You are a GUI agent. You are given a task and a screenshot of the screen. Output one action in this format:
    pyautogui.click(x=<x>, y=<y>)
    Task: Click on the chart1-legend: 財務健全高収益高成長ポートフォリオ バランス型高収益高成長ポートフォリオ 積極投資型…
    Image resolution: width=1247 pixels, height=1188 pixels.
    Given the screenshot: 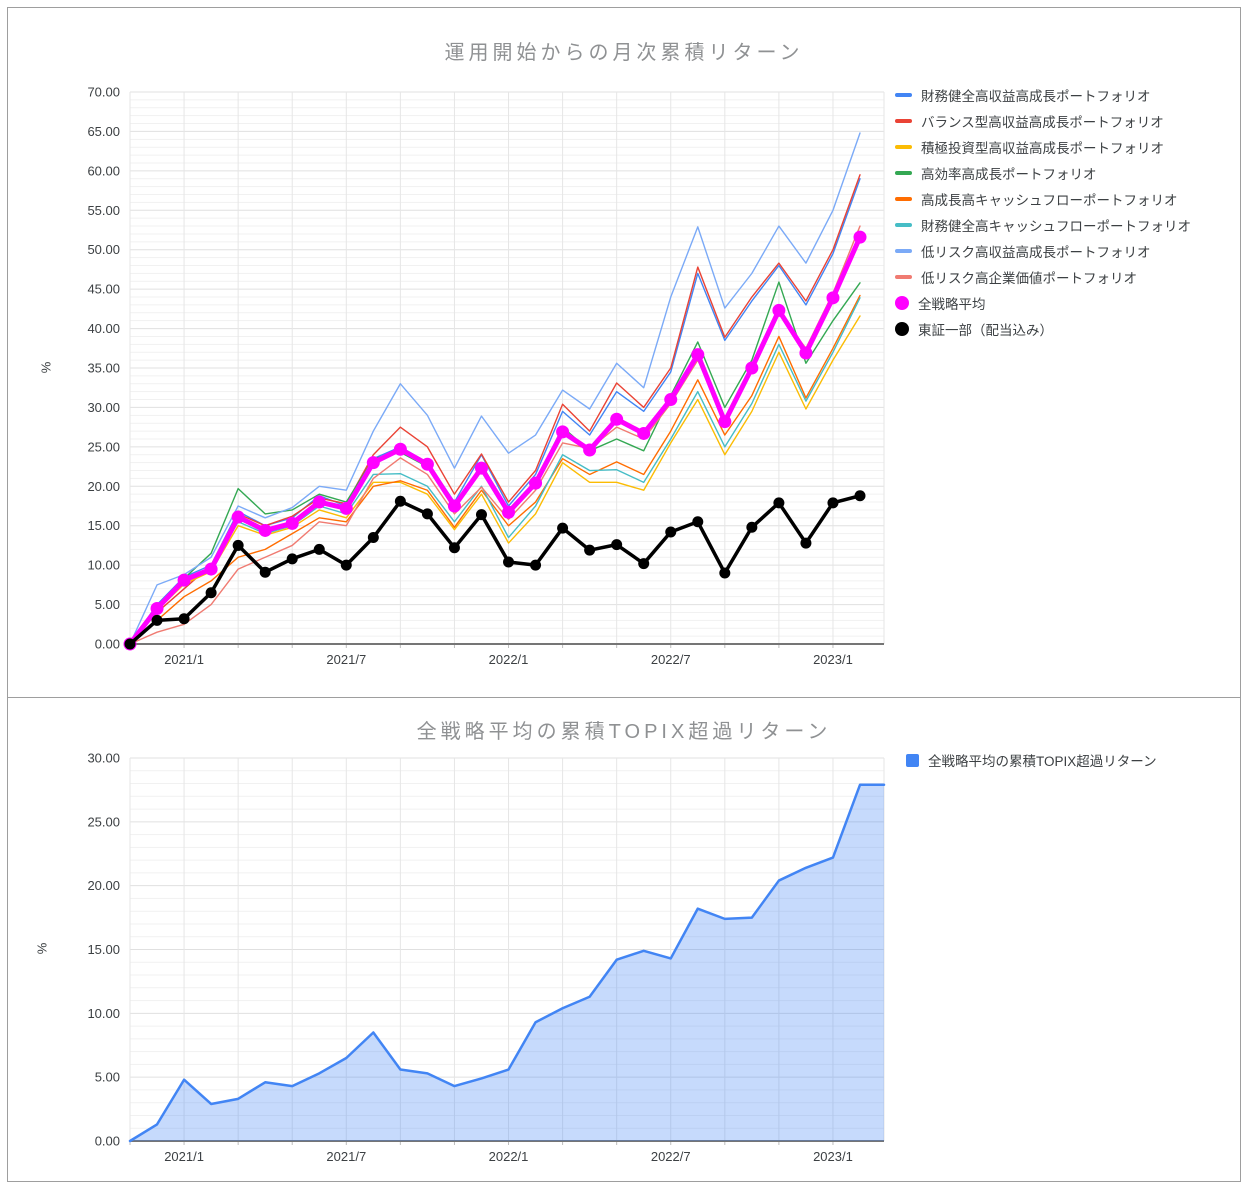 What is the action you would take?
    pyautogui.click(x=1043, y=216)
    